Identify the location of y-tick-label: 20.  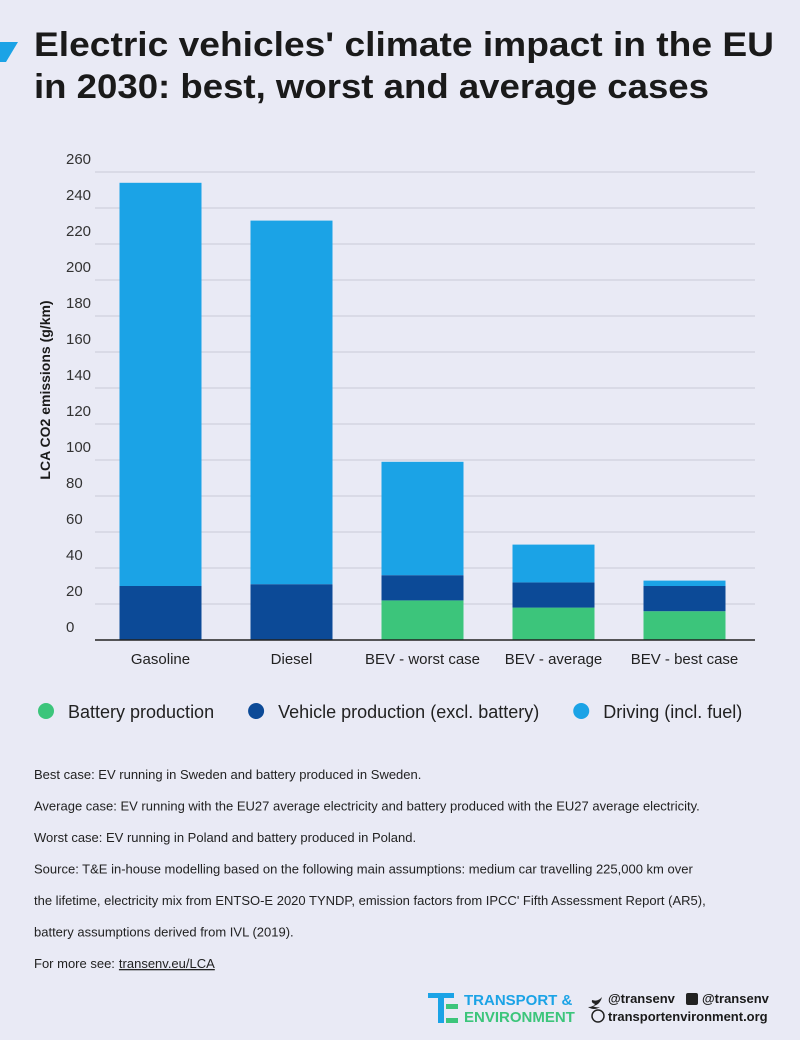
(74, 591).